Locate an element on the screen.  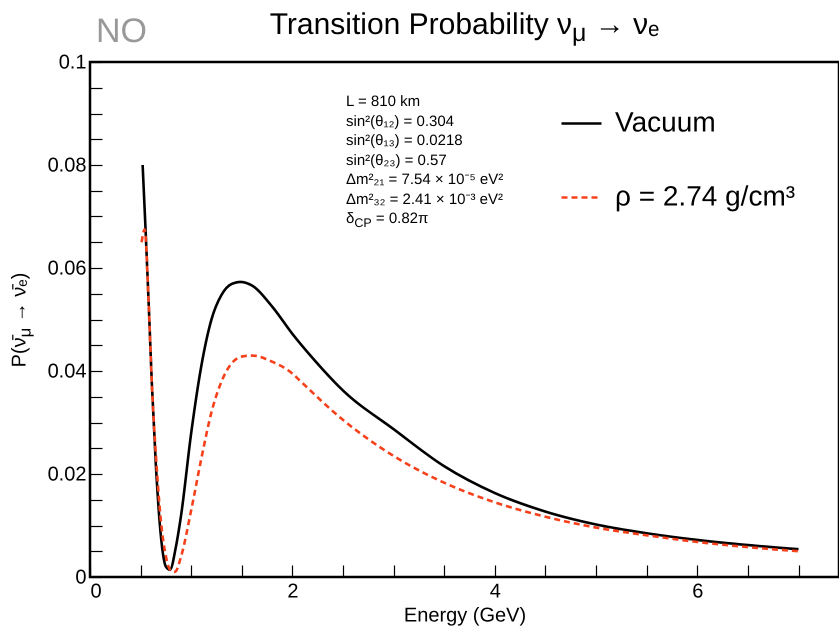
x-tick-label: 4 is located at coordinates (495, 591).